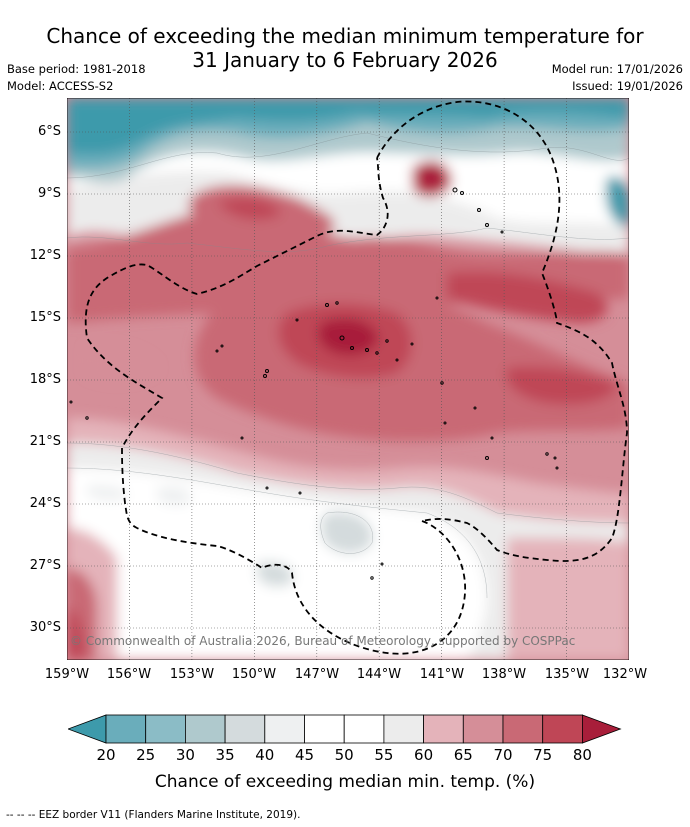 This screenshot has height=827, width=690. Describe the element at coordinates (146, 755) in the screenshot. I see `colorbar-tick-label: 25` at that location.